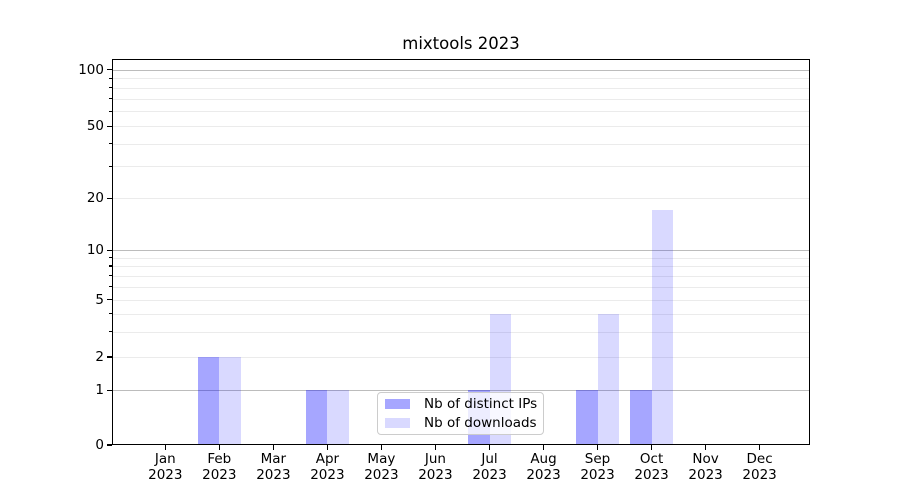 The width and height of the screenshot is (900, 500). Describe the element at coordinates (99, 299) in the screenshot. I see `y-tick-label-5: 5` at that location.